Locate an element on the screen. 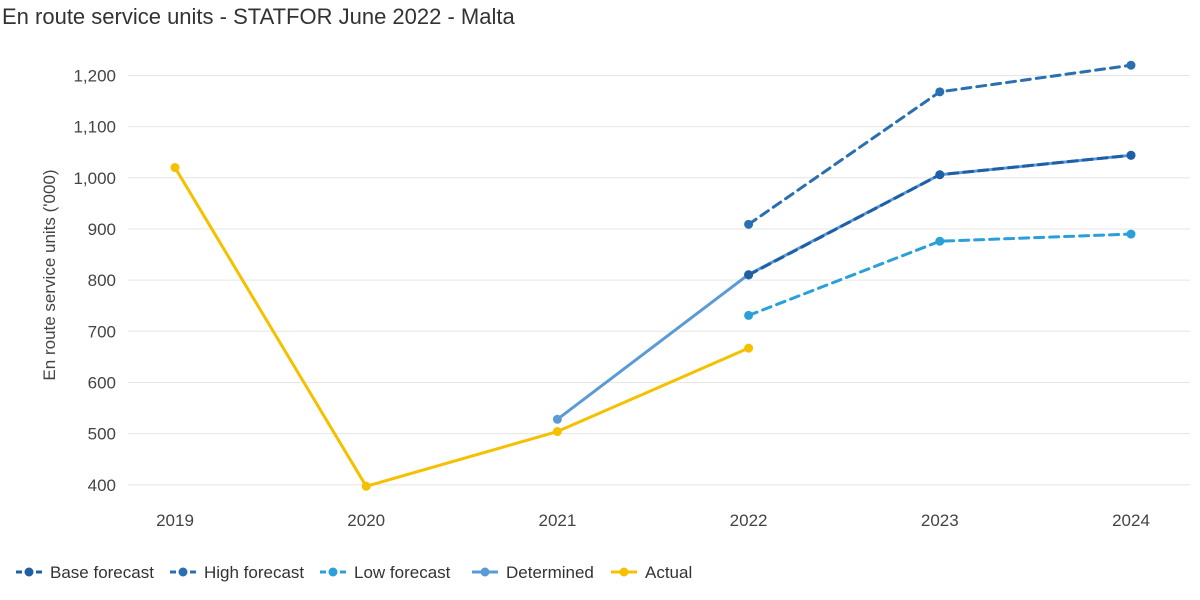  legend-label: Actual is located at coordinates (668, 572).